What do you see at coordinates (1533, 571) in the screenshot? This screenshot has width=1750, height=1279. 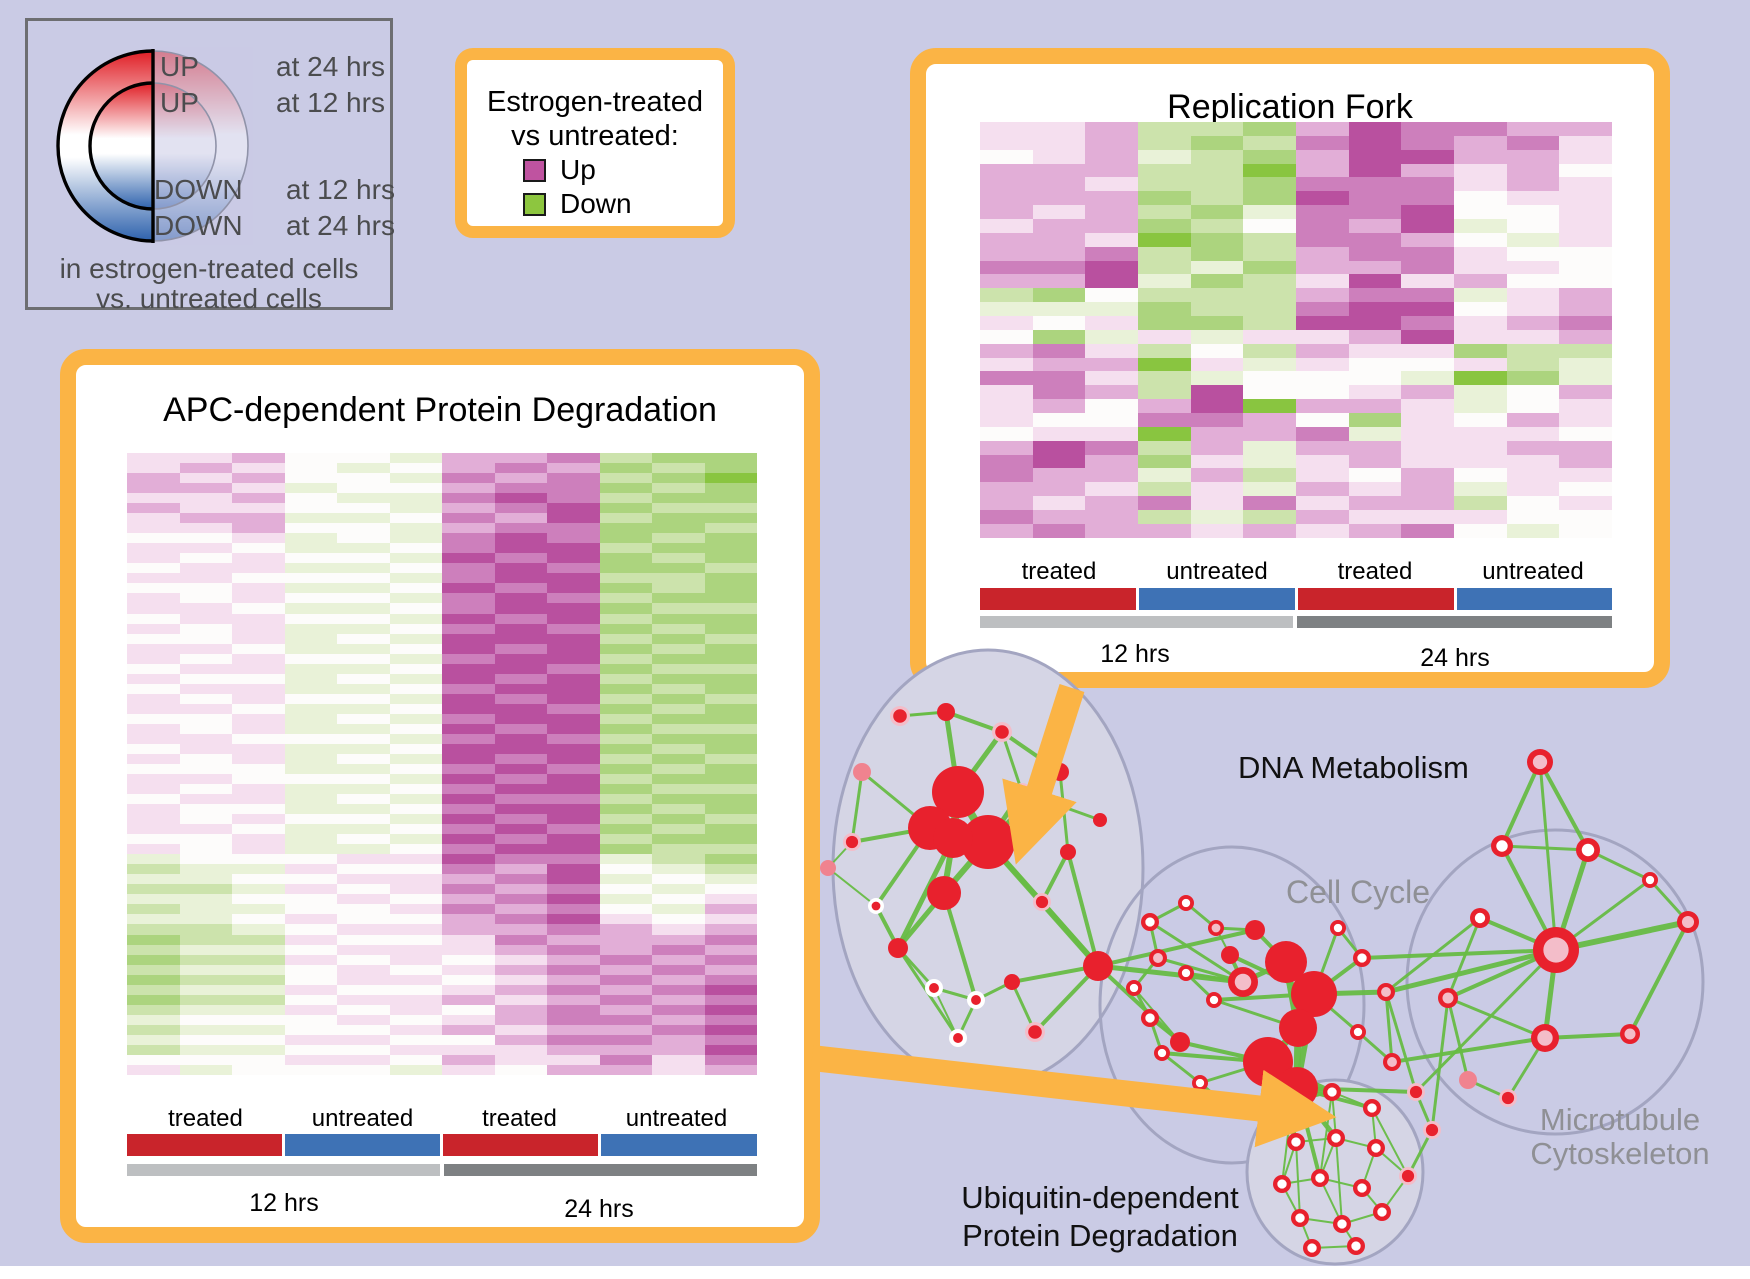 I see `rf-group-label-4: untreated` at bounding box center [1533, 571].